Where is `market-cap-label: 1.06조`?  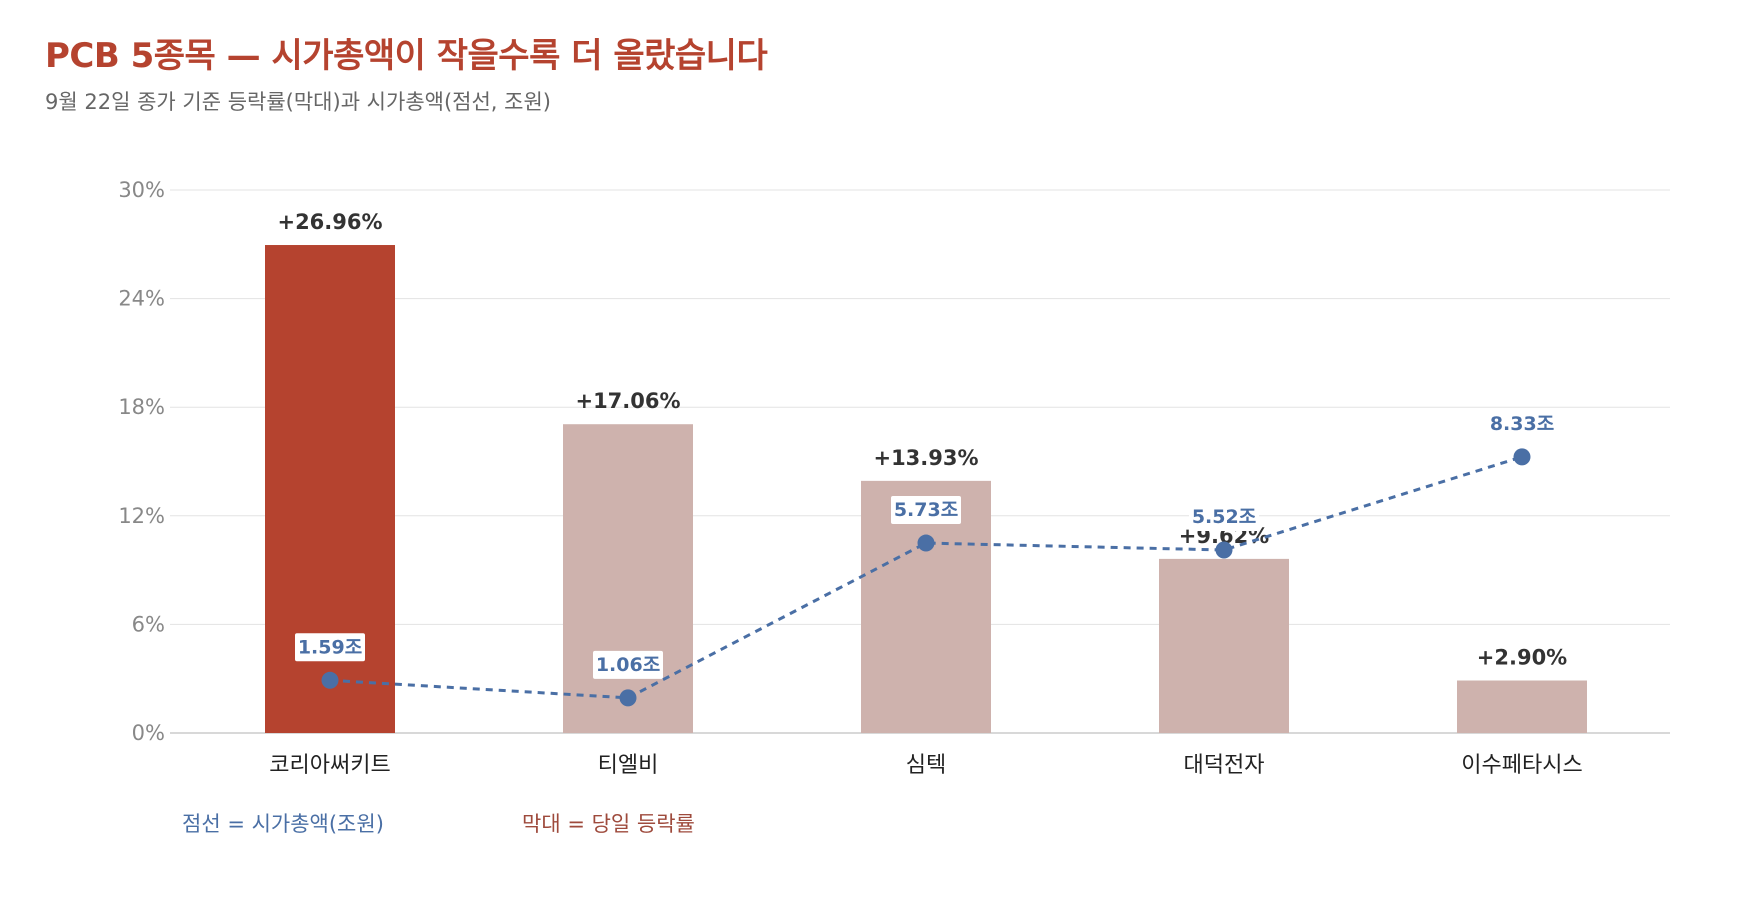 market-cap-label: 1.06조 is located at coordinates (628, 665).